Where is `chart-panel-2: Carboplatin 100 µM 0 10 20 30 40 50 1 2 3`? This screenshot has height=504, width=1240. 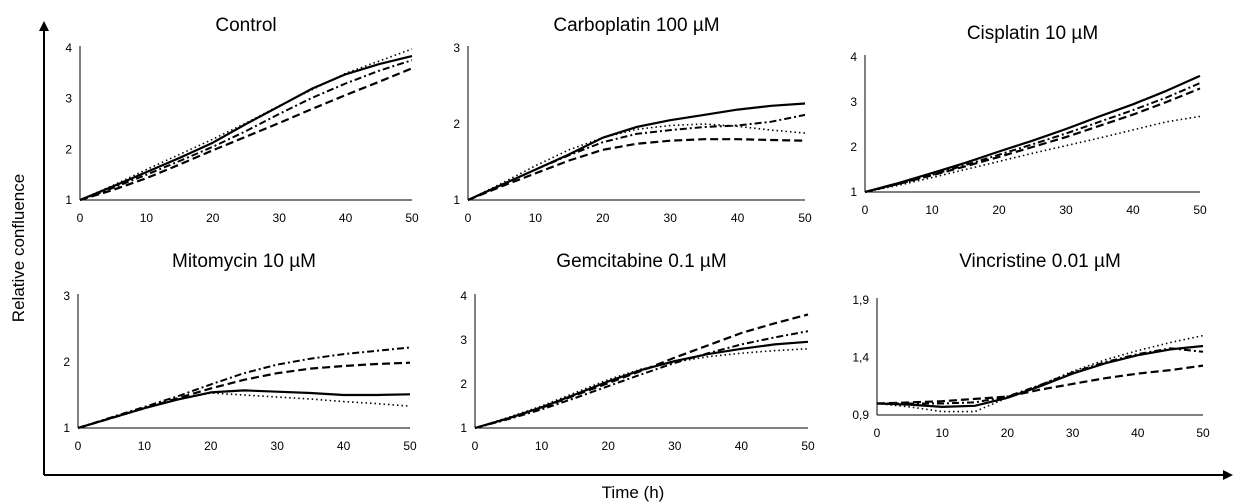 chart-panel-2: Carboplatin 100 µM 0 10 20 30 40 50 1 2 3 is located at coordinates (632, 120).